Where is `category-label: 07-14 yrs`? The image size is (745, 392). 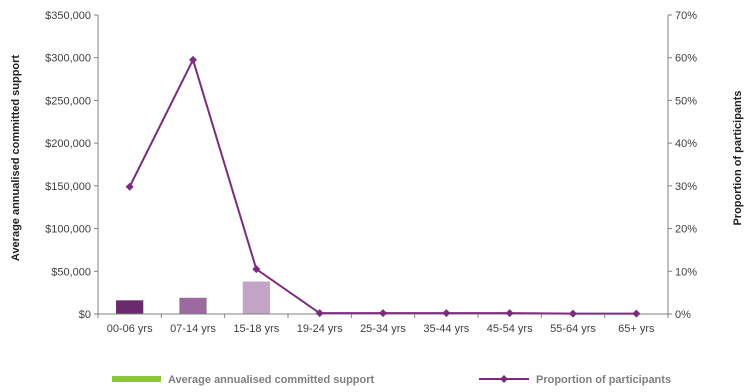
category-label: 07-14 yrs is located at coordinates (193, 329).